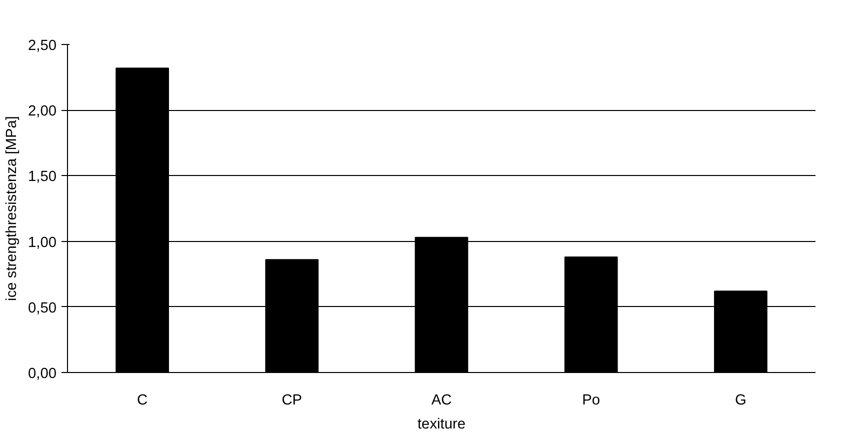  What do you see at coordinates (441, 424) in the screenshot?
I see `x-axis-title: texiture` at bounding box center [441, 424].